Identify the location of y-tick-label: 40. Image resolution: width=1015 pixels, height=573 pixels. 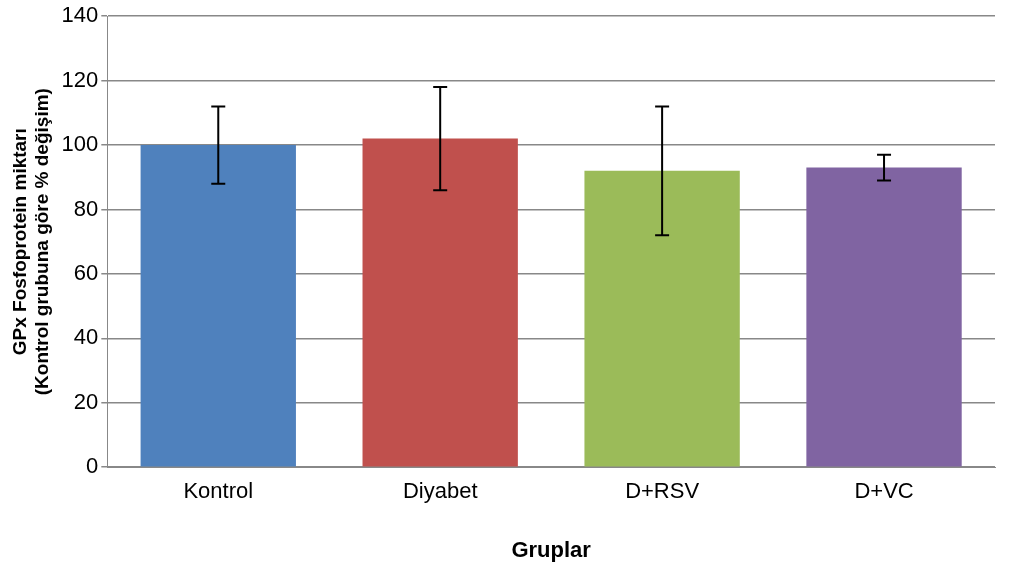
(86, 337).